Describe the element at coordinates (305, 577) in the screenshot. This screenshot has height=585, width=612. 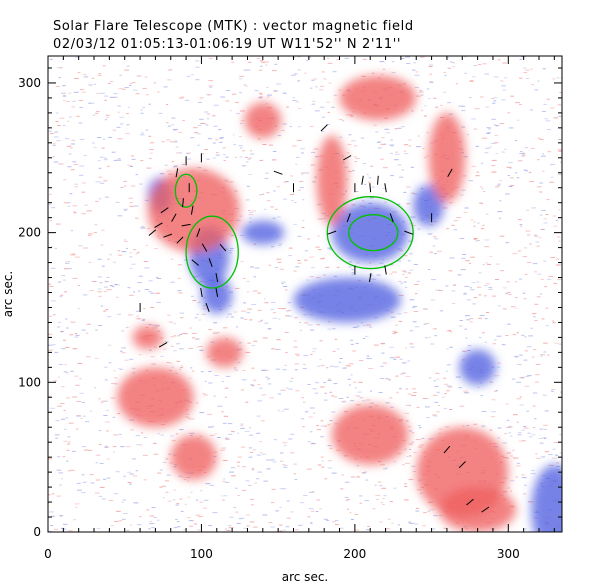
I see `x-axis-label: arc sec.` at that location.